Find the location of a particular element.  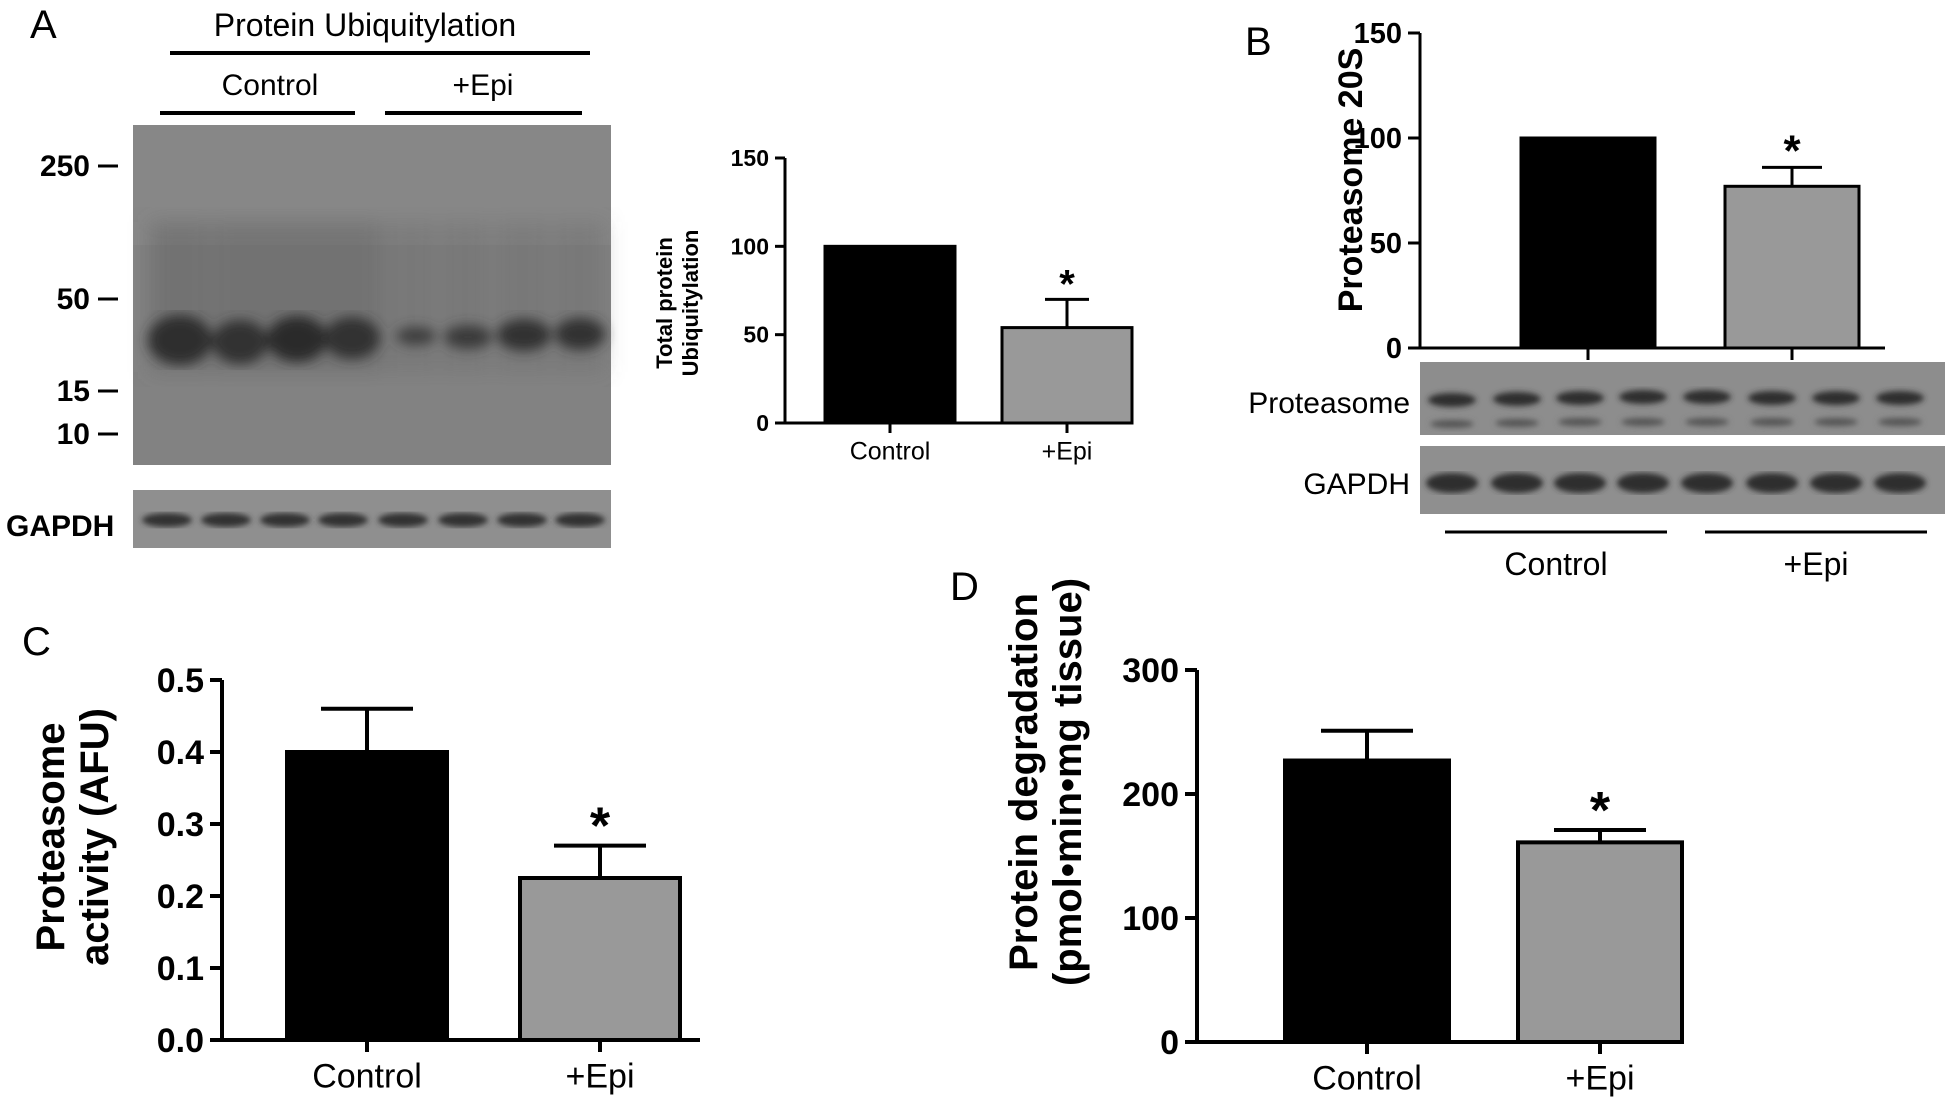

protein-degradation-y-tick-label: 100 is located at coordinates (1150, 919).